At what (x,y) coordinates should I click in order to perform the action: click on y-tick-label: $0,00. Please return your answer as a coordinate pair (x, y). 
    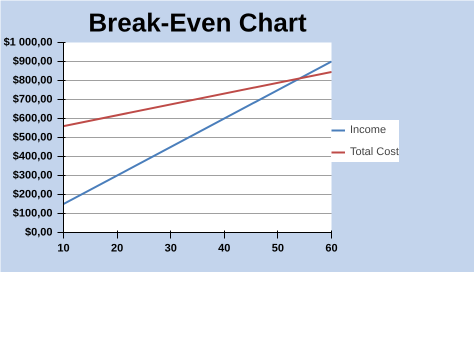
    Looking at the image, I should click on (38, 232).